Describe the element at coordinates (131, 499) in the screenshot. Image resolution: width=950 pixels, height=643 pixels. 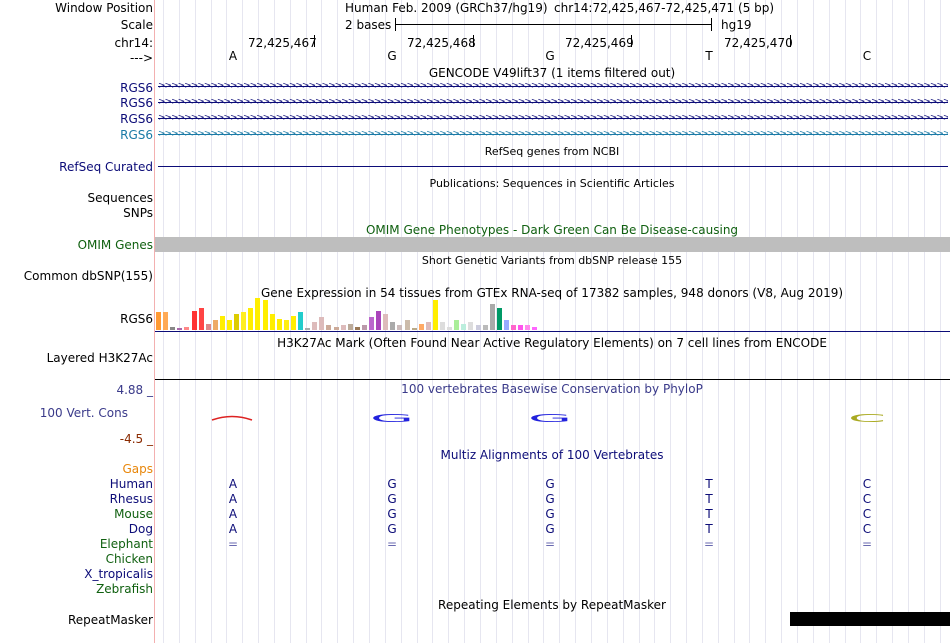
I see `multiz-species-rhesus: Rhesus` at that location.